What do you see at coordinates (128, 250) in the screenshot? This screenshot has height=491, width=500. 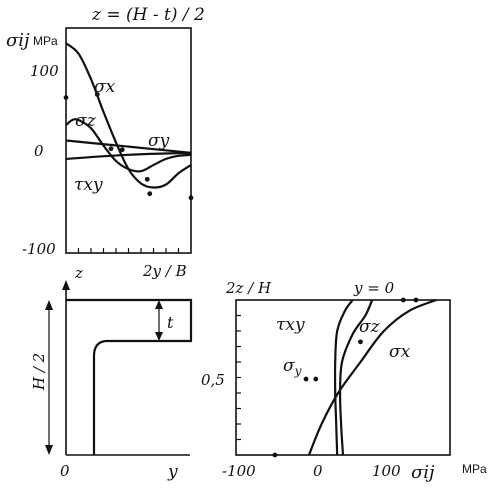 I see `top-chart-xticks` at bounding box center [128, 250].